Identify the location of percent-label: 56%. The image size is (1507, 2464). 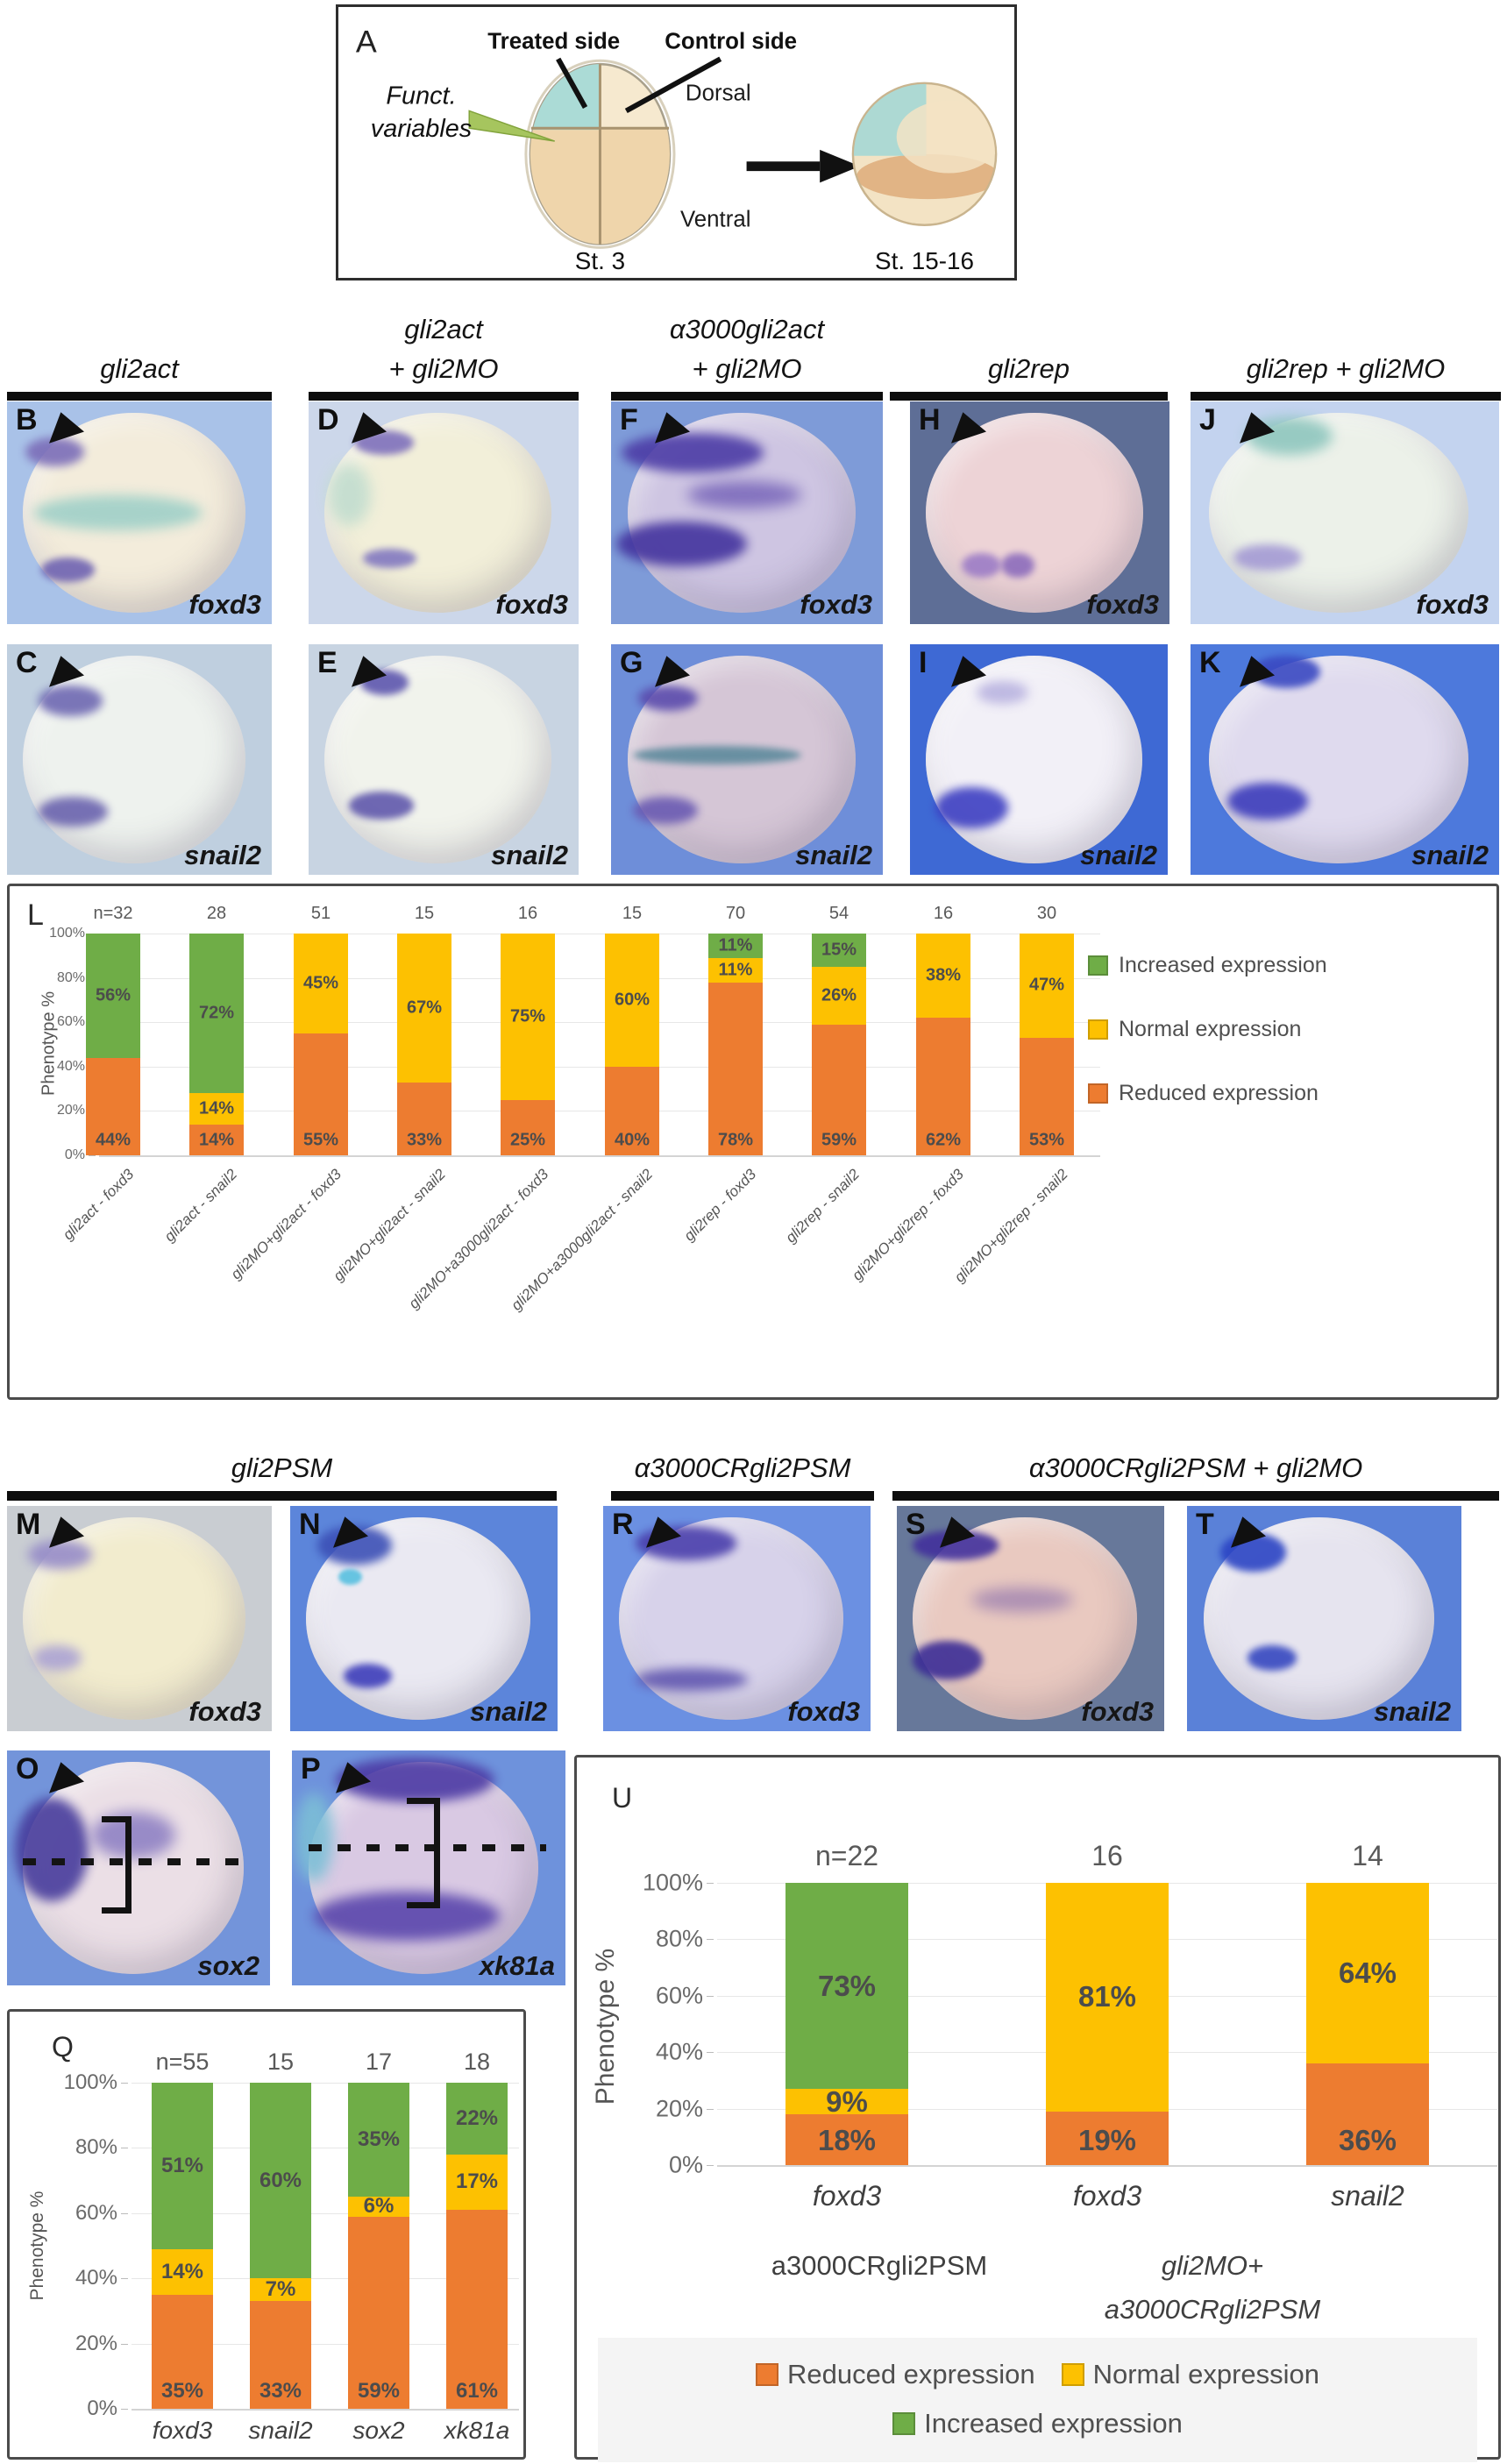
(113, 995).